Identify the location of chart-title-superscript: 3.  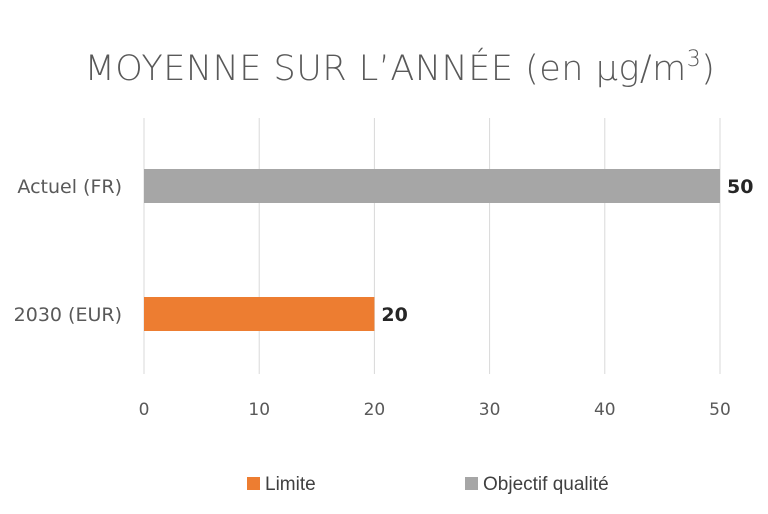
(694, 59).